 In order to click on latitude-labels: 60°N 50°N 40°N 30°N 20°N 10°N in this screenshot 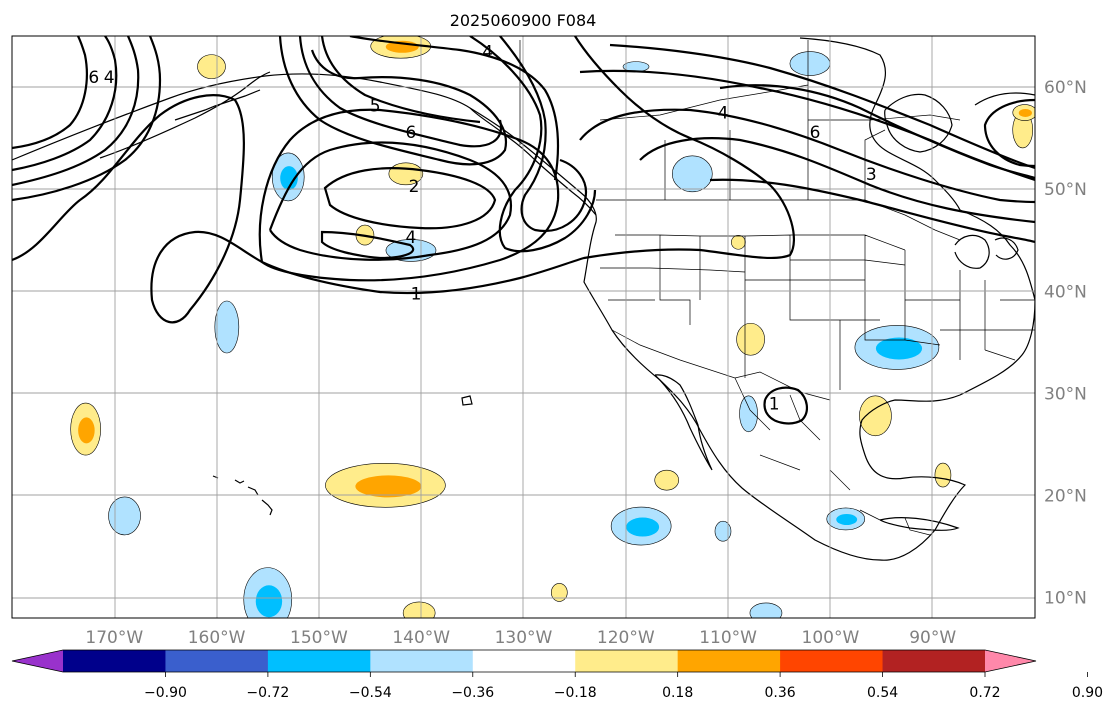, I will do `click(1065, 343)`.